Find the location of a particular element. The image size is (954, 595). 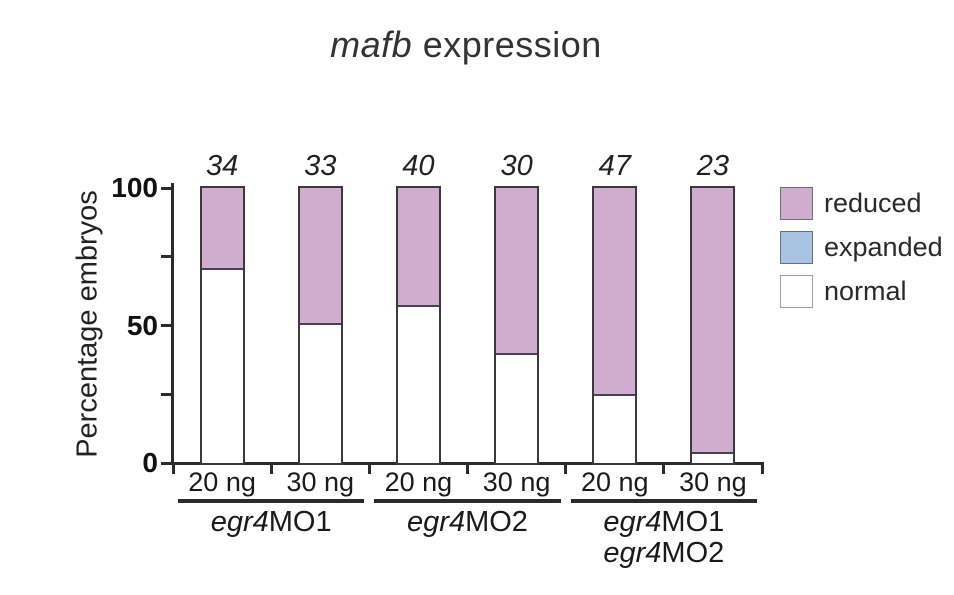

y-tick-label: 0 is located at coordinates (150, 462).